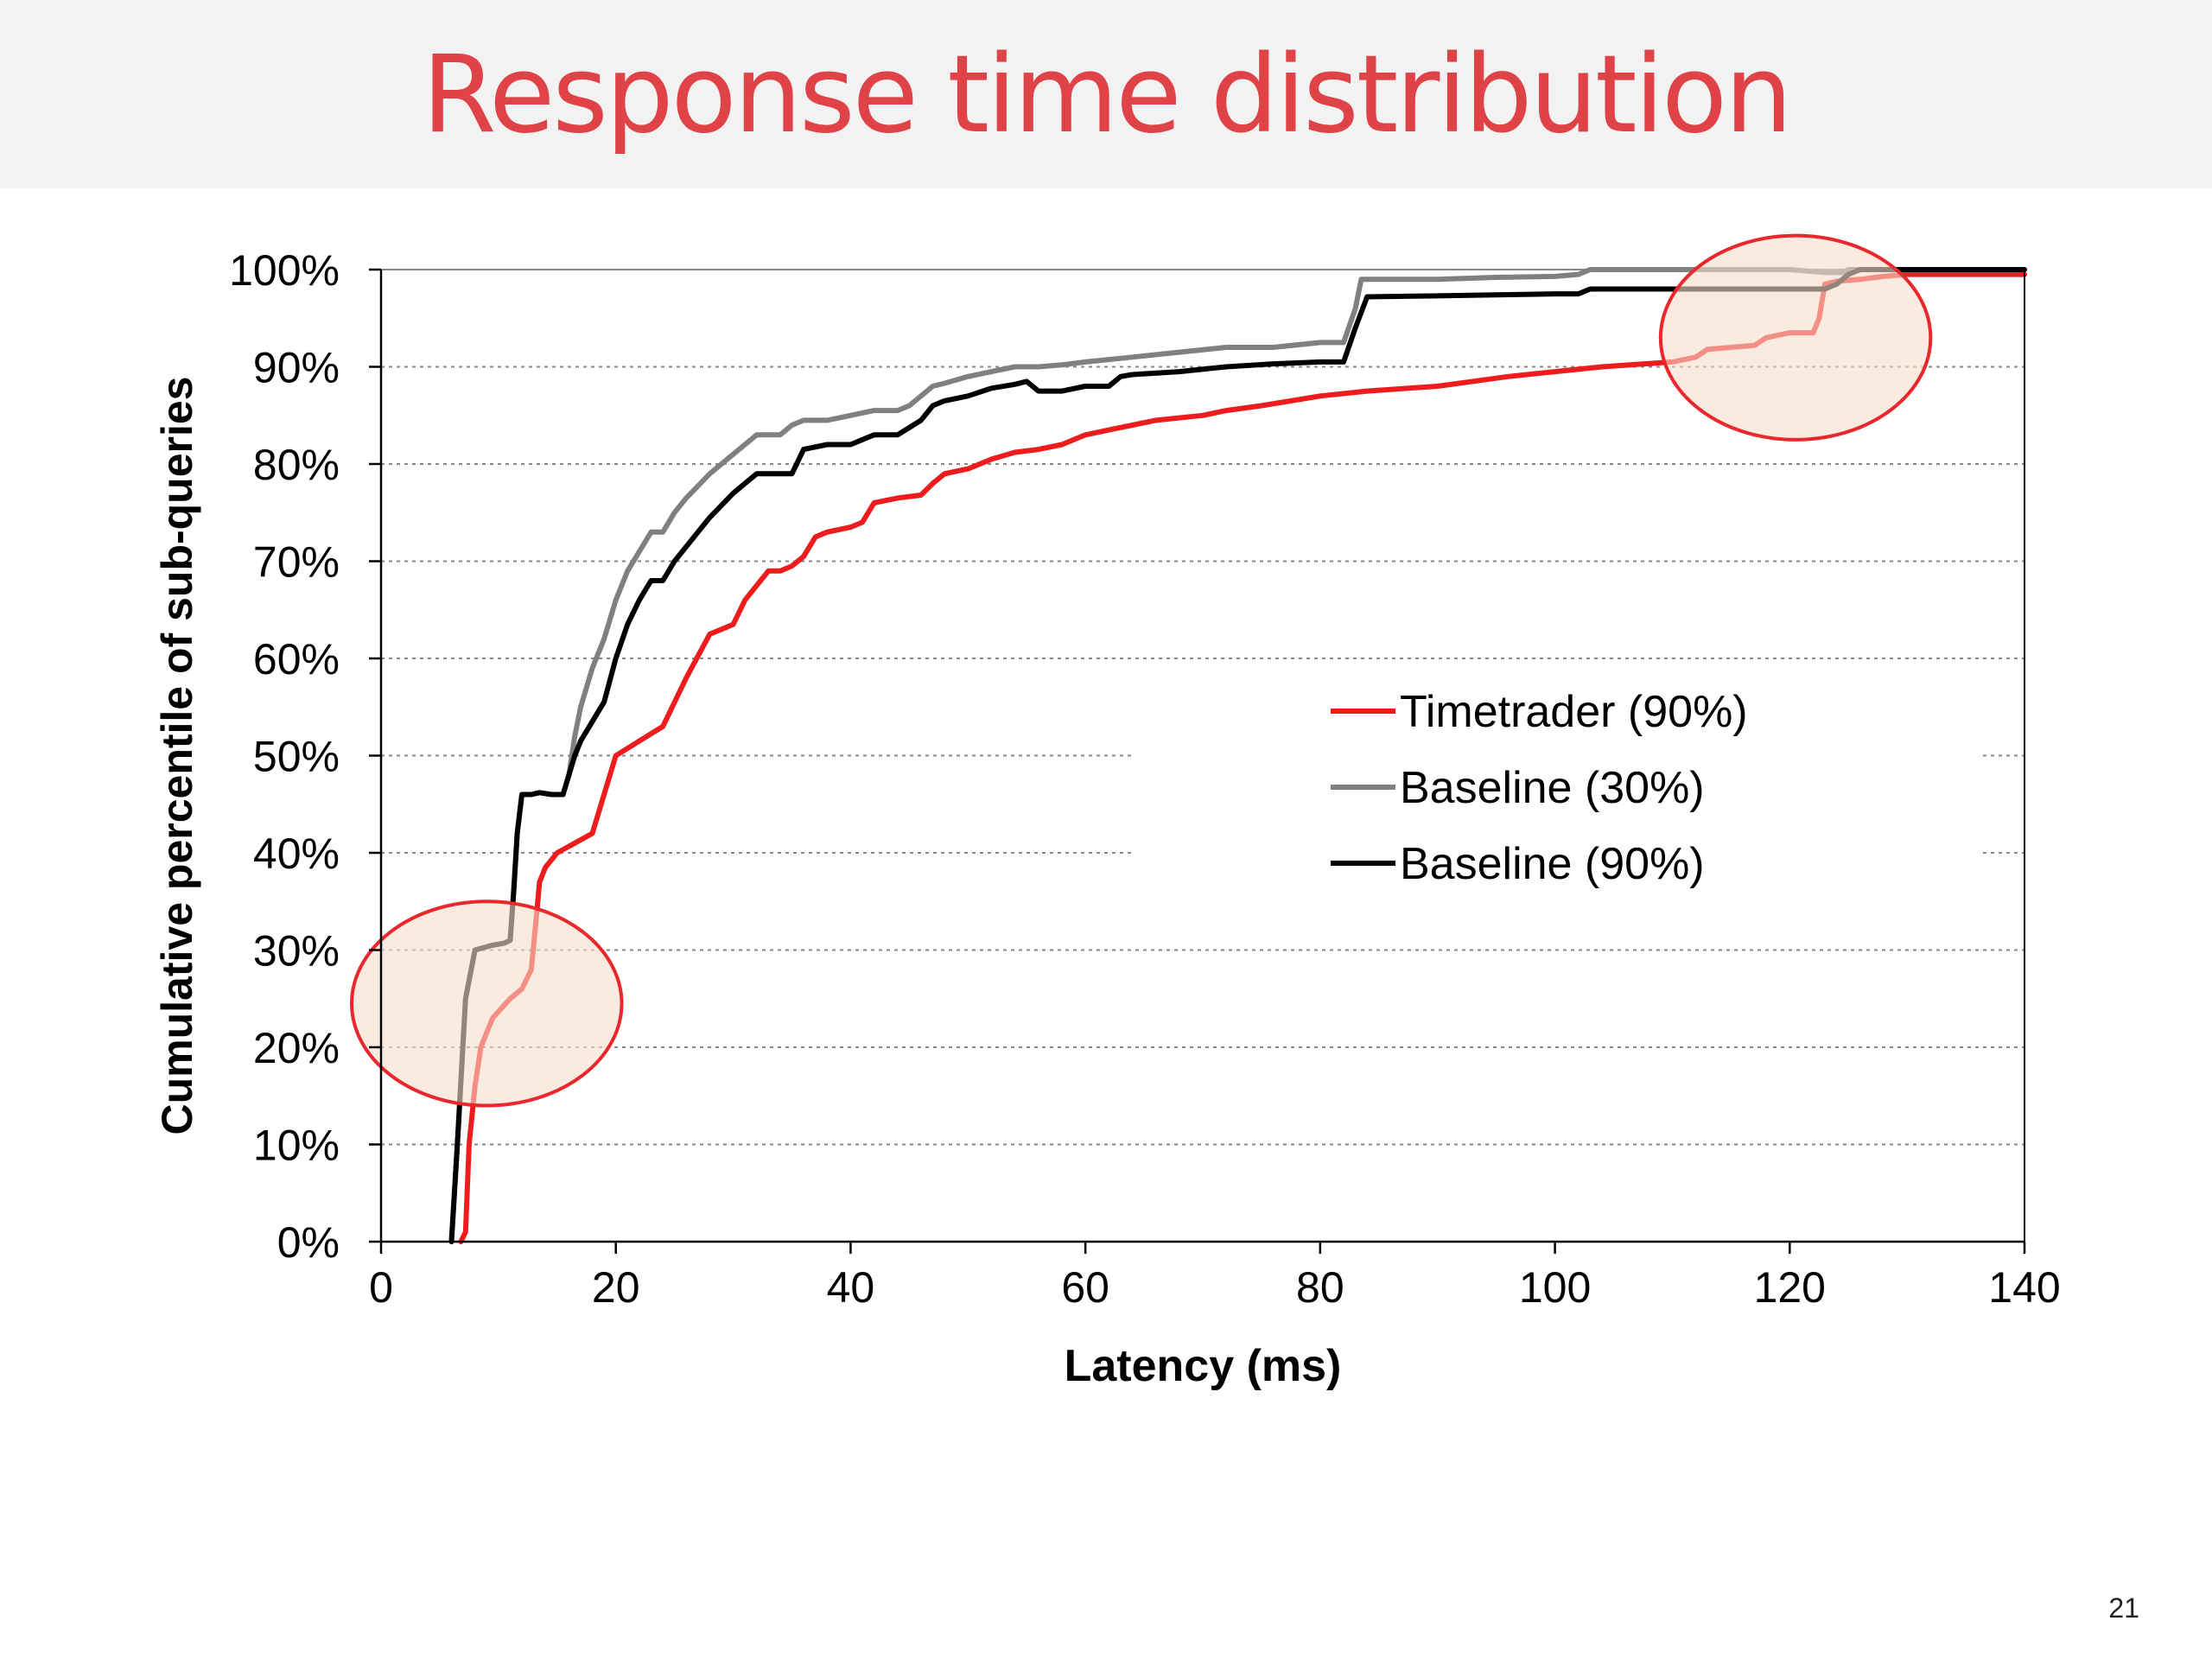 The width and height of the screenshot is (2212, 1659). Describe the element at coordinates (296, 368) in the screenshot. I see `y-tick-label: 90%` at that location.